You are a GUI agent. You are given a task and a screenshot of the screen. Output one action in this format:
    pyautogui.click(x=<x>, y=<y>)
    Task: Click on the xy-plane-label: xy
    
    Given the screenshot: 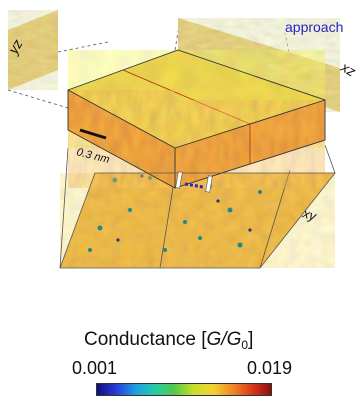 What is the action you would take?
    pyautogui.click(x=309, y=214)
    